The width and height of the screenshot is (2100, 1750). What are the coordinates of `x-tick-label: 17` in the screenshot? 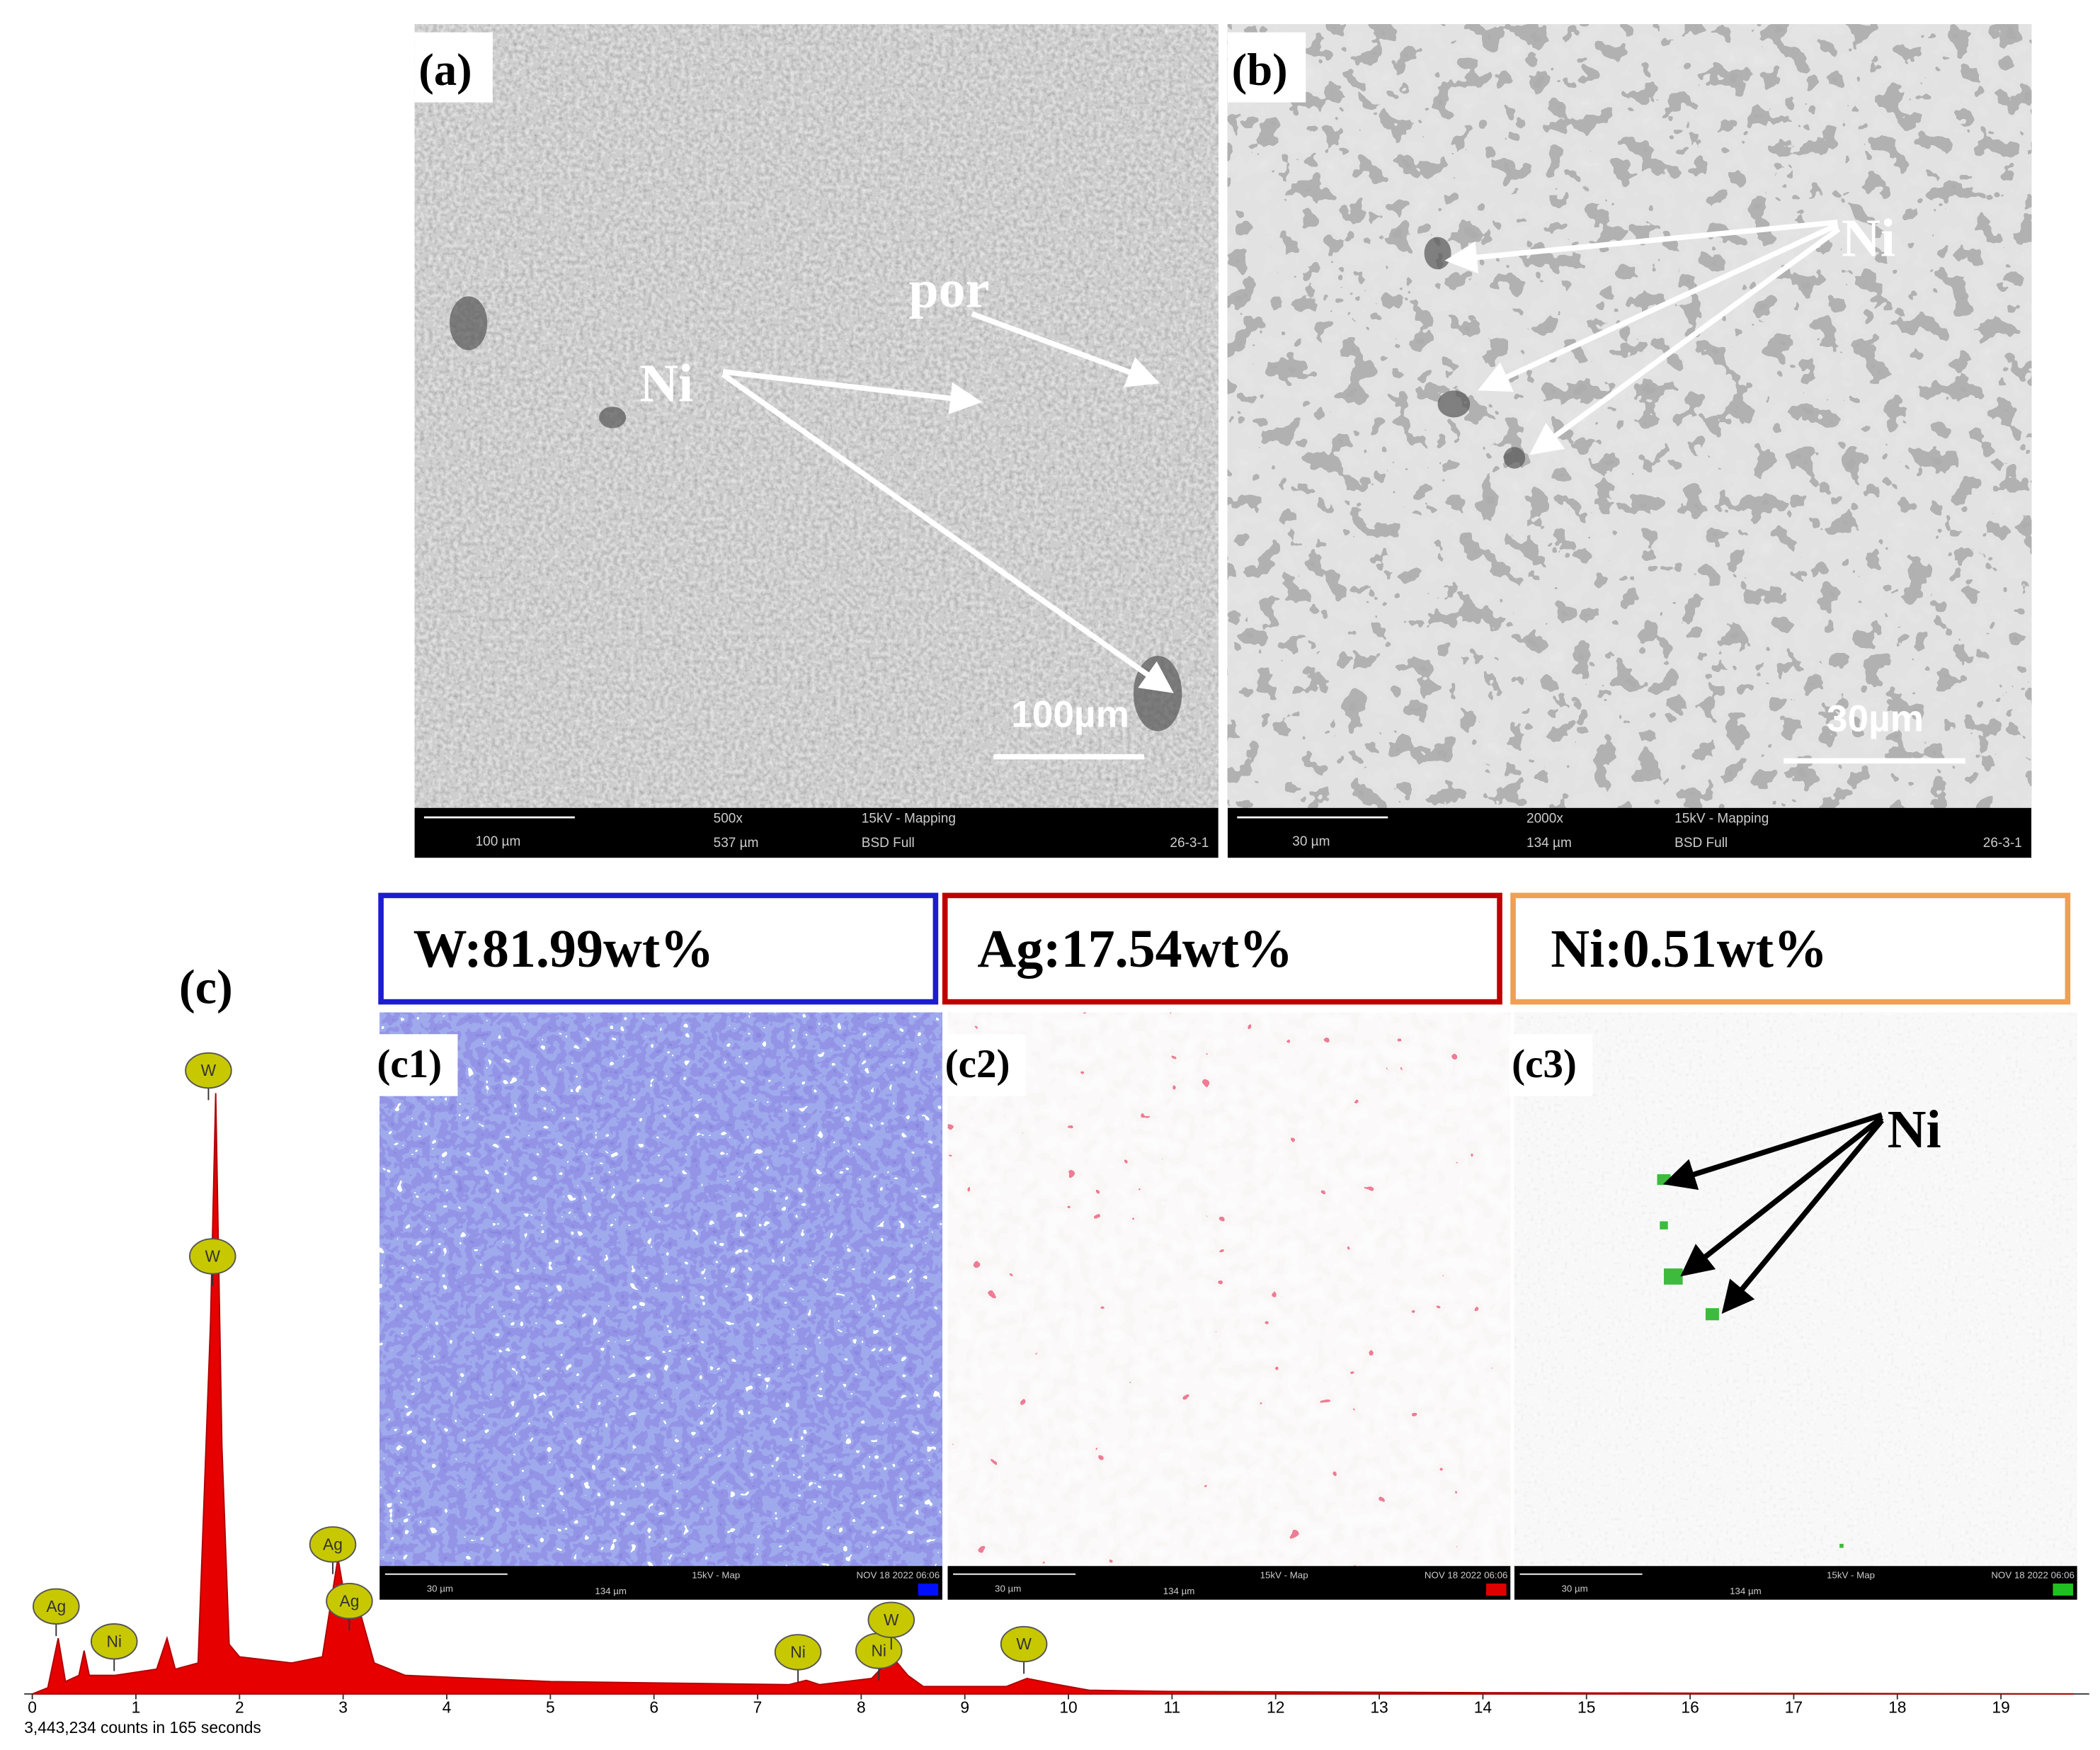 It's located at (1794, 1707).